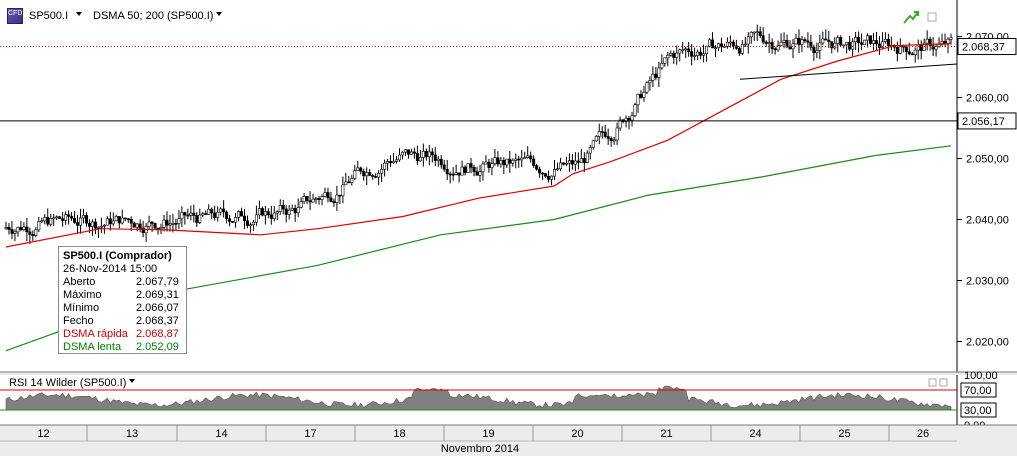  What do you see at coordinates (49, 16) in the screenshot?
I see `symbol-label: SP500.I` at bounding box center [49, 16].